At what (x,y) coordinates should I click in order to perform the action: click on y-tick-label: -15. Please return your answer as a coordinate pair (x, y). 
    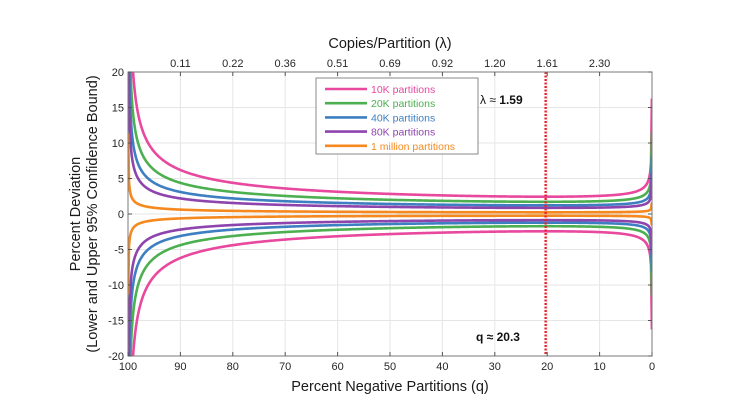
    Looking at the image, I should click on (116, 322).